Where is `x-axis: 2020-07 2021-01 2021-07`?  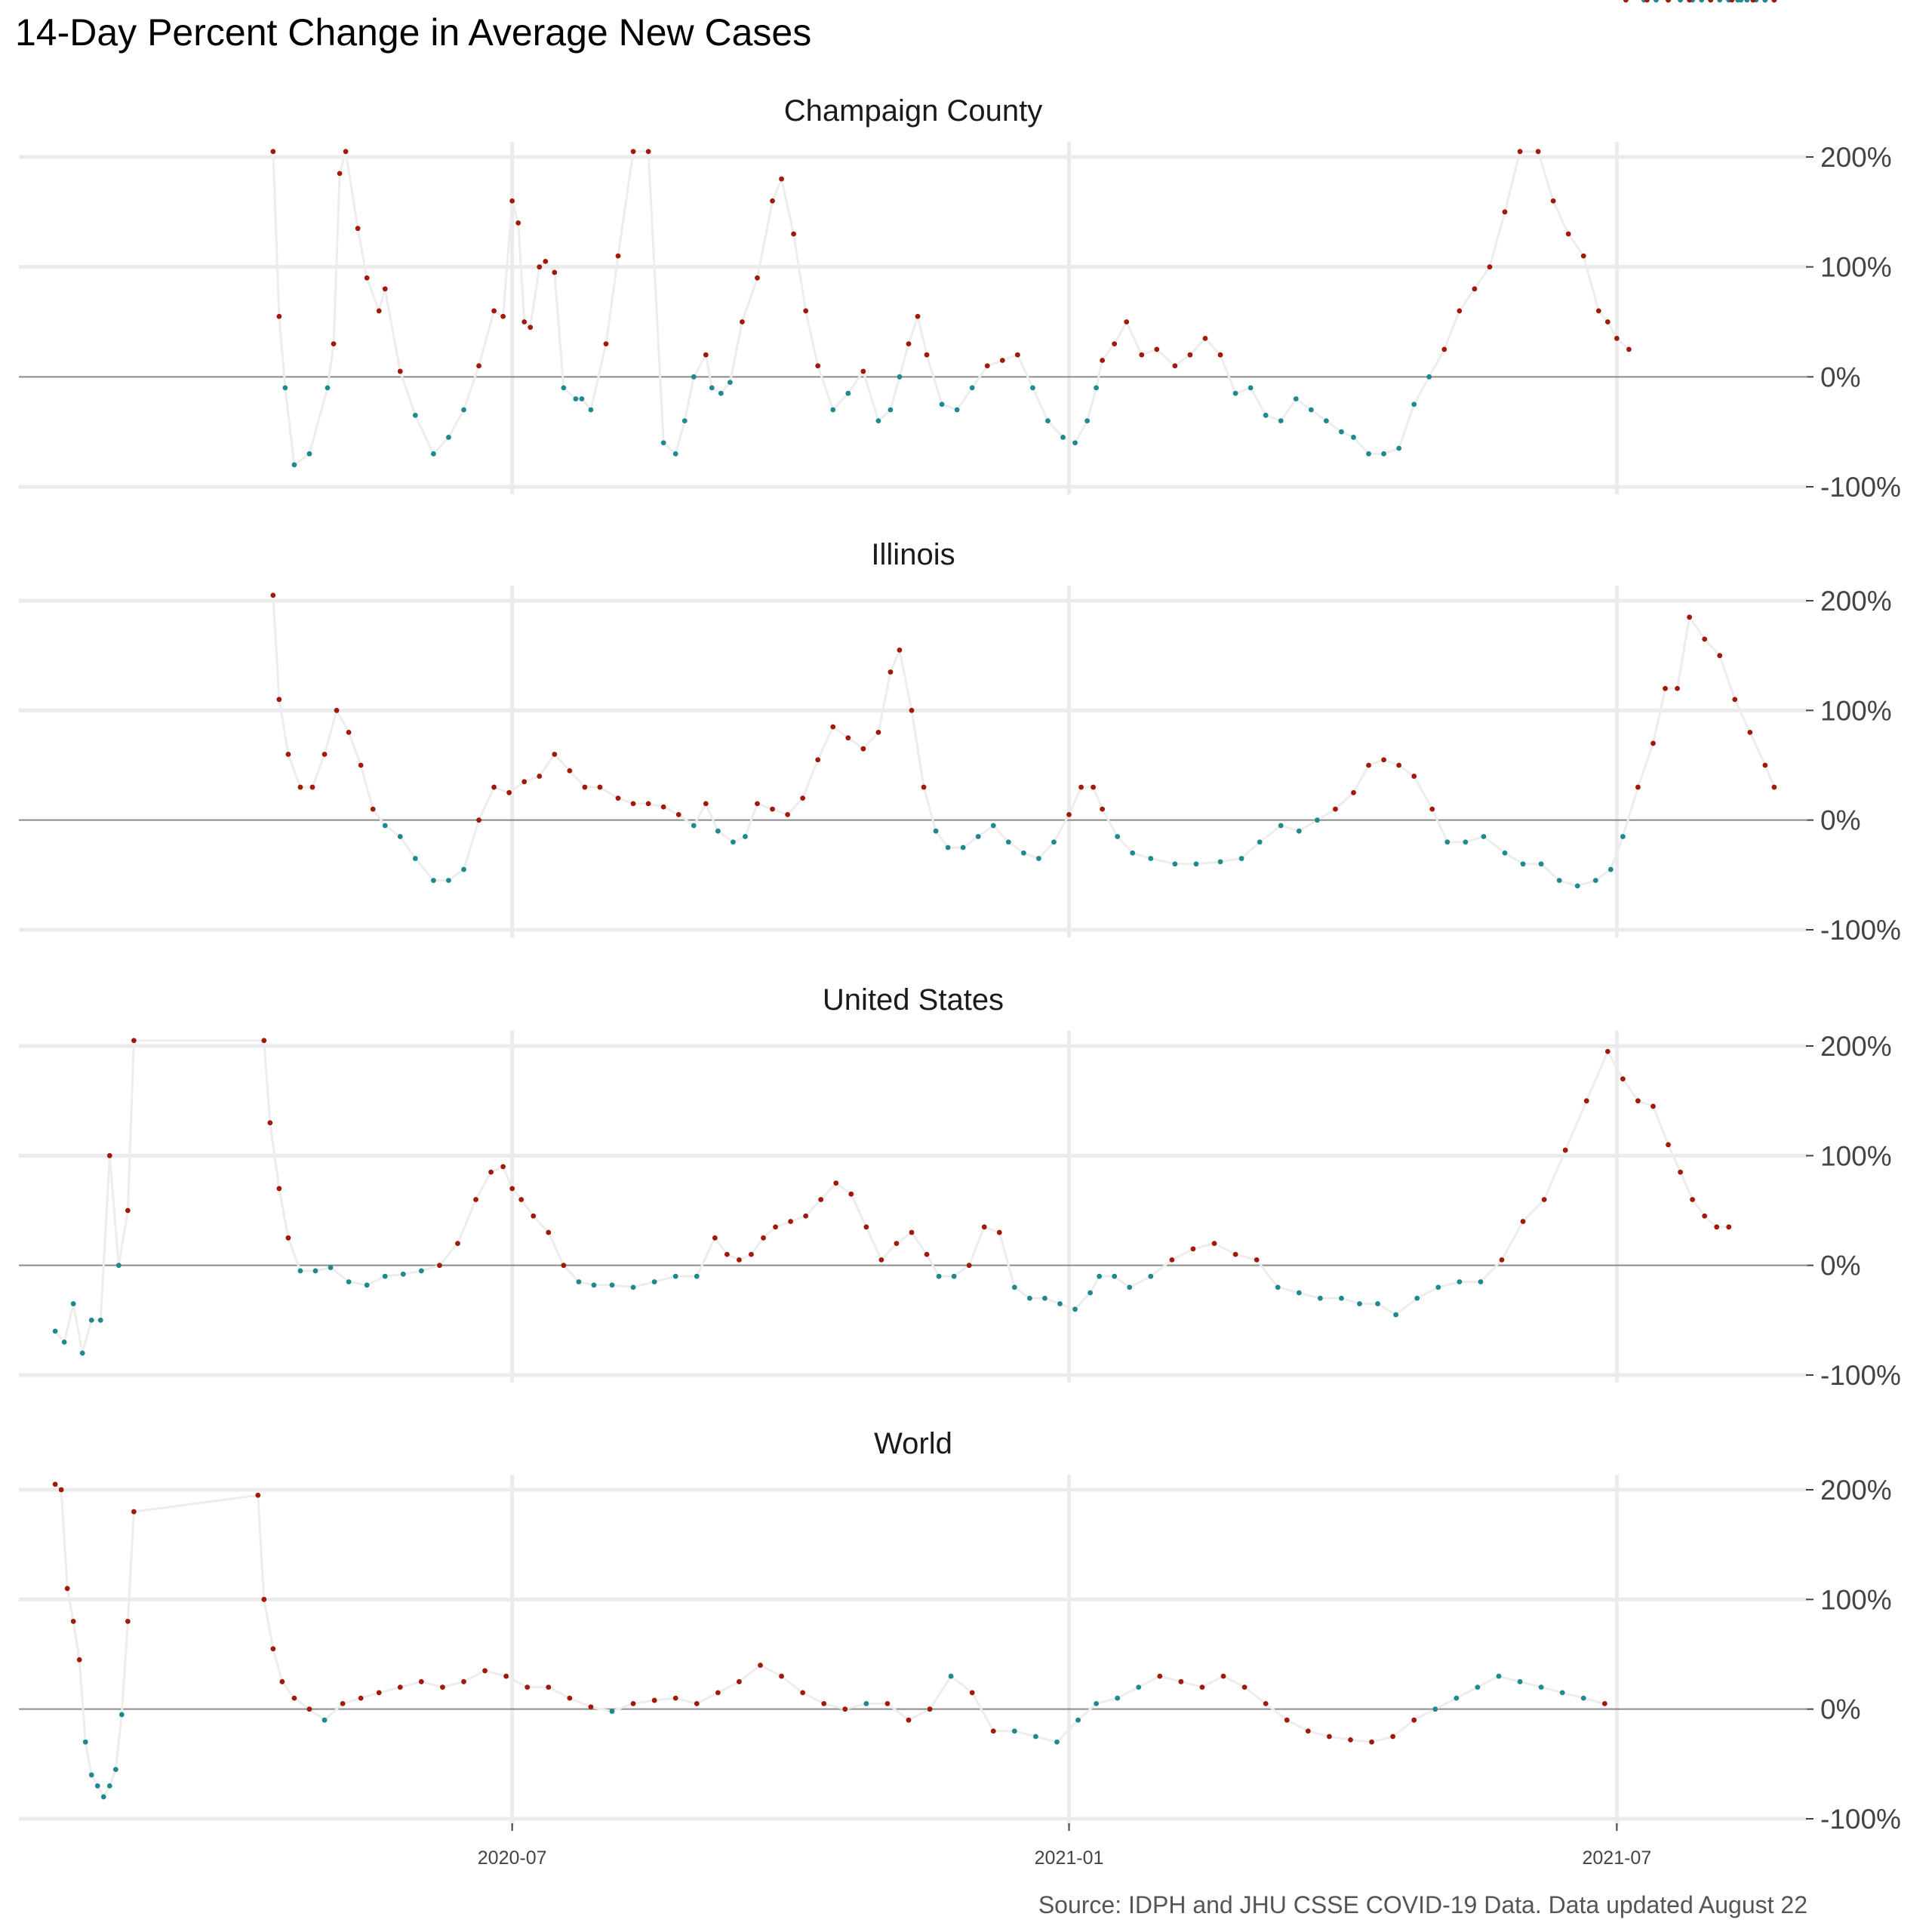
x-axis: 2020-07 2021-01 2021-07 is located at coordinates (1064, 1846).